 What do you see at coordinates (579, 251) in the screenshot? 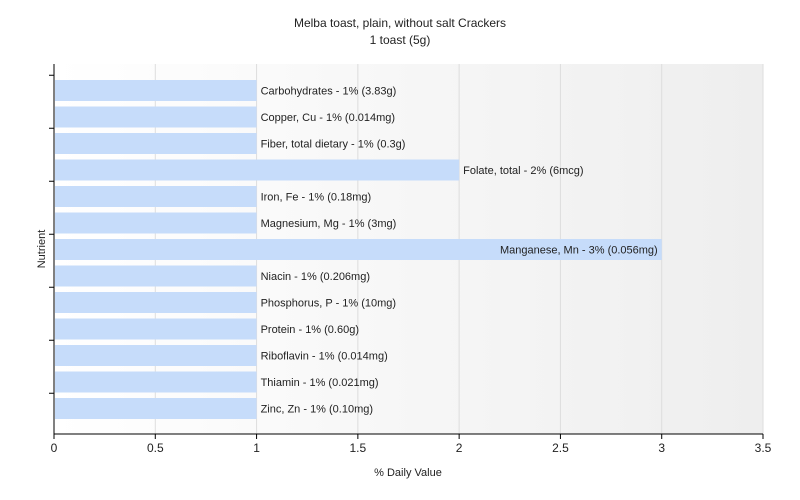
I see `bar-label: Manganese, Mn - 3% (0.056mg)` at bounding box center [579, 251].